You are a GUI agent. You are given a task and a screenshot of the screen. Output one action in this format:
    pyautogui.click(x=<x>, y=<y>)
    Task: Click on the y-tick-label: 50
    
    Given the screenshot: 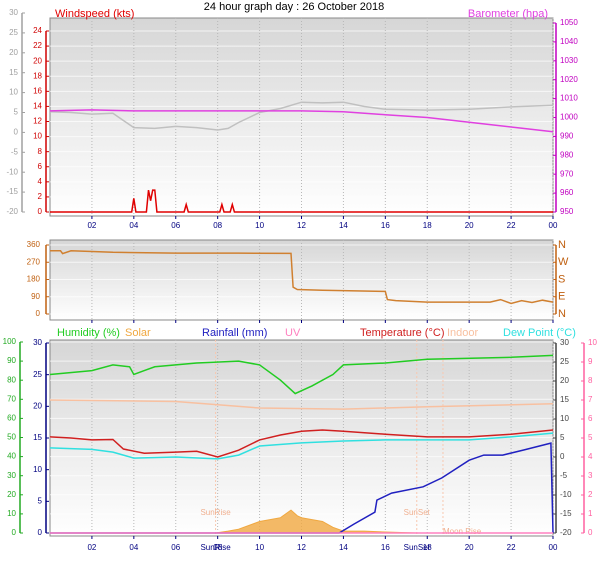 What is the action you would take?
    pyautogui.click(x=11, y=437)
    